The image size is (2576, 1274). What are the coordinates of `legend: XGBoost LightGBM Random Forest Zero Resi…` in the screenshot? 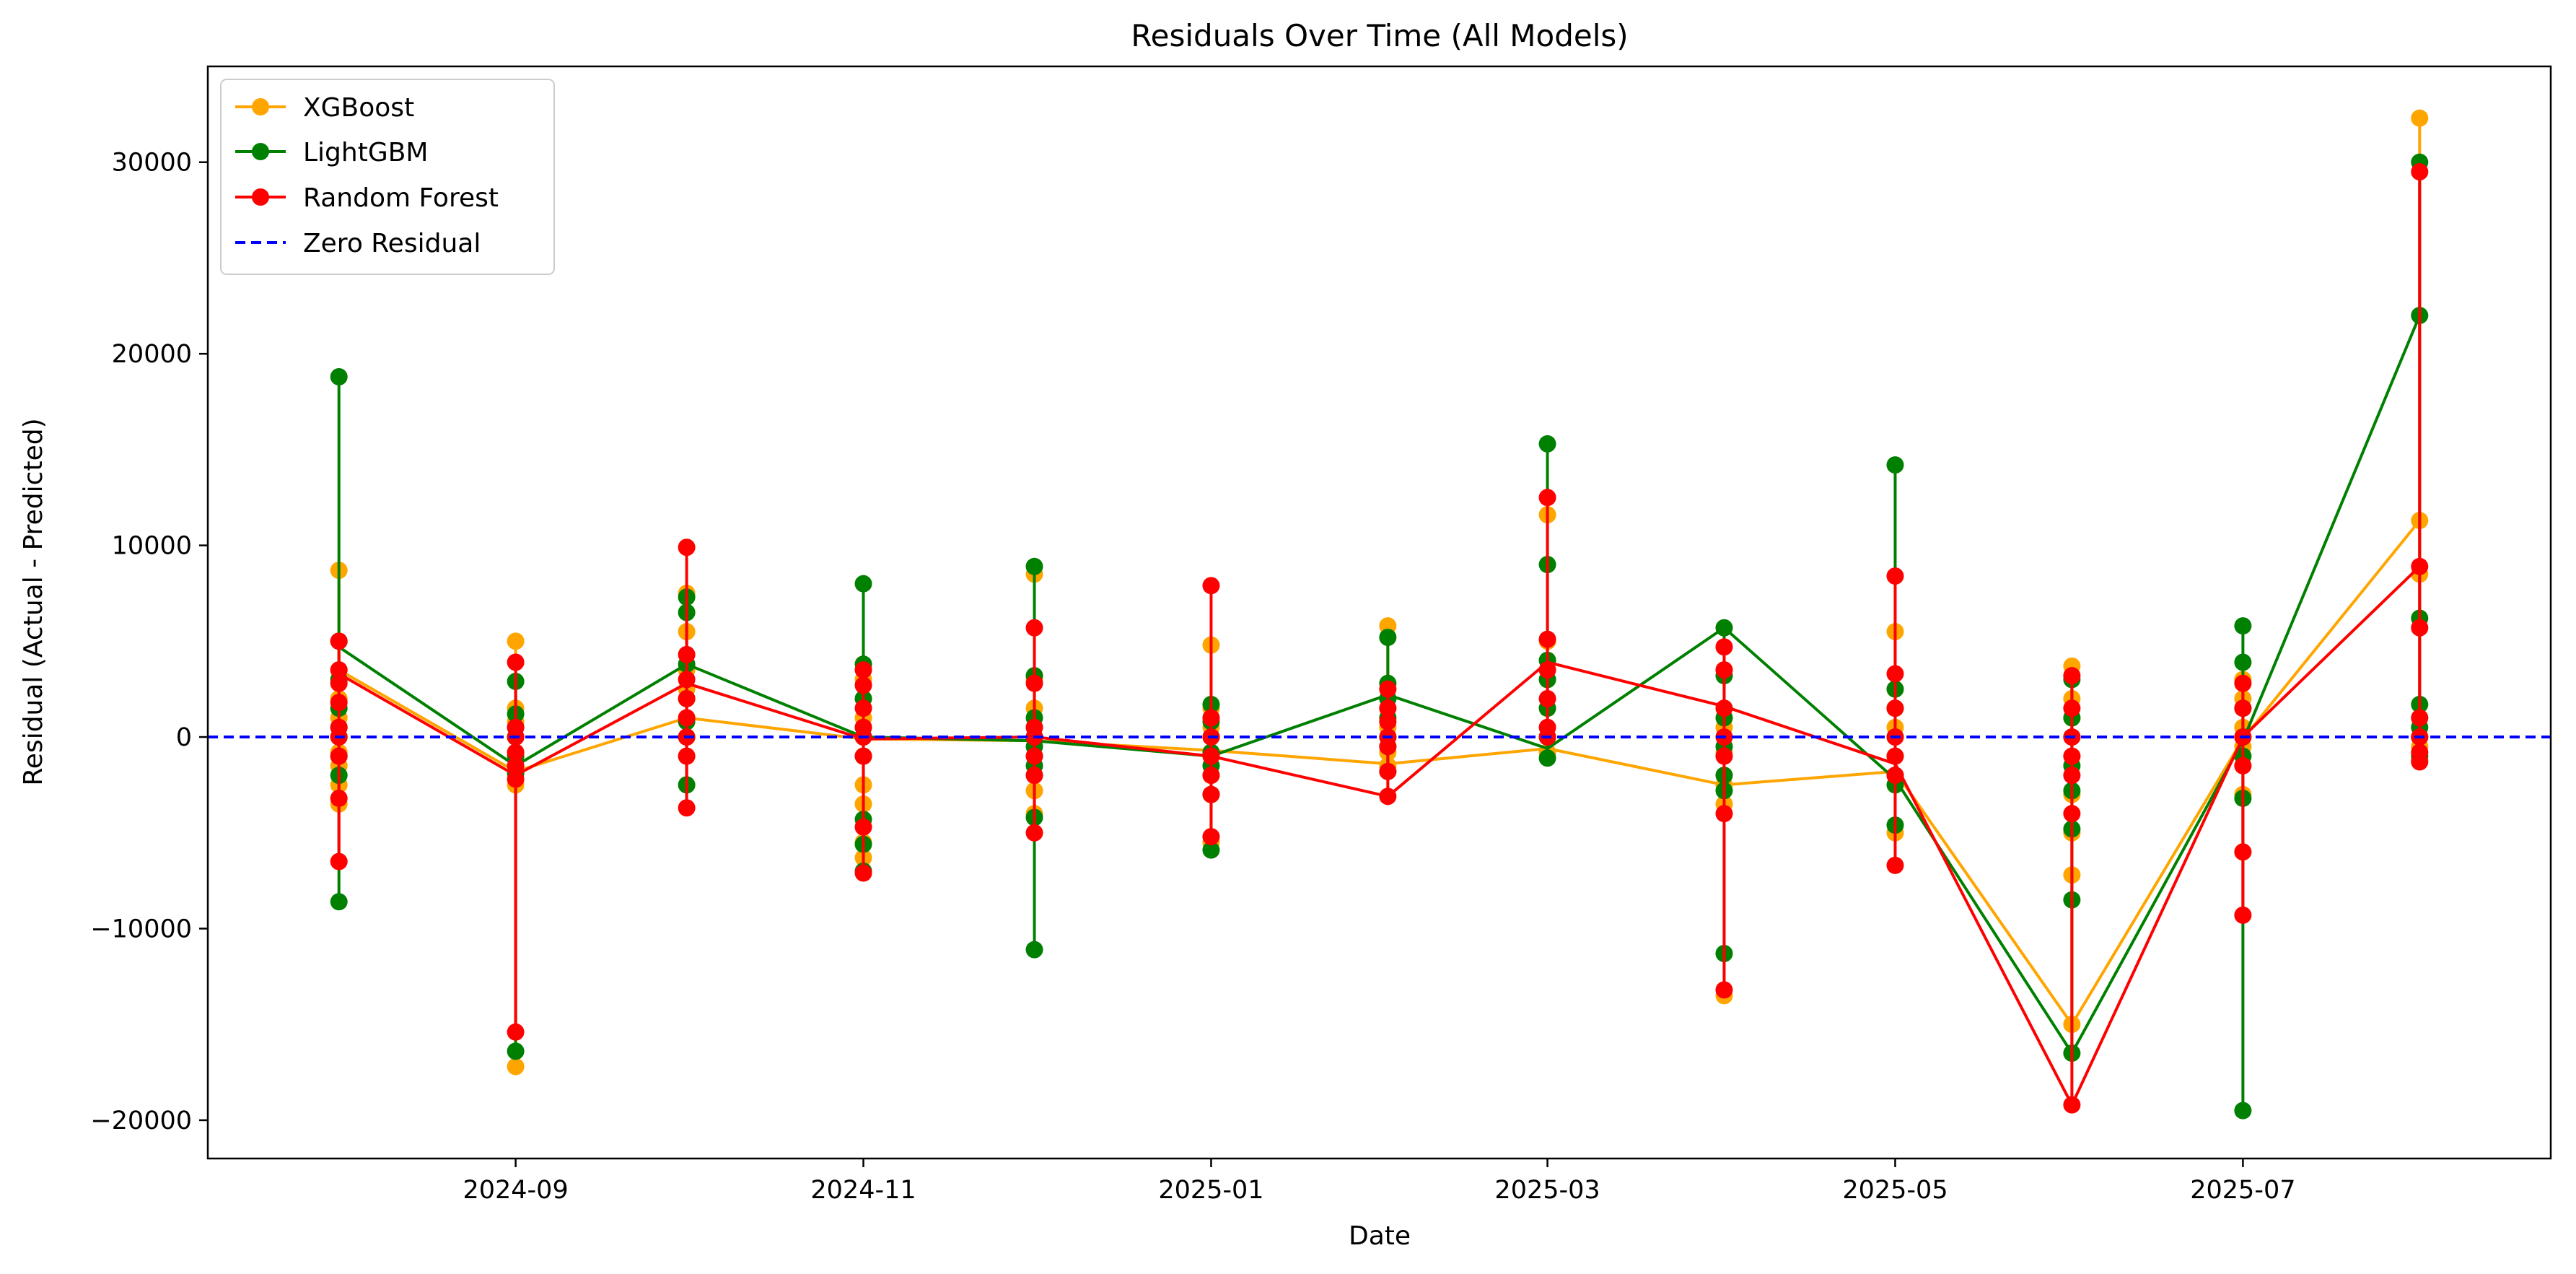 It's located at (387, 177).